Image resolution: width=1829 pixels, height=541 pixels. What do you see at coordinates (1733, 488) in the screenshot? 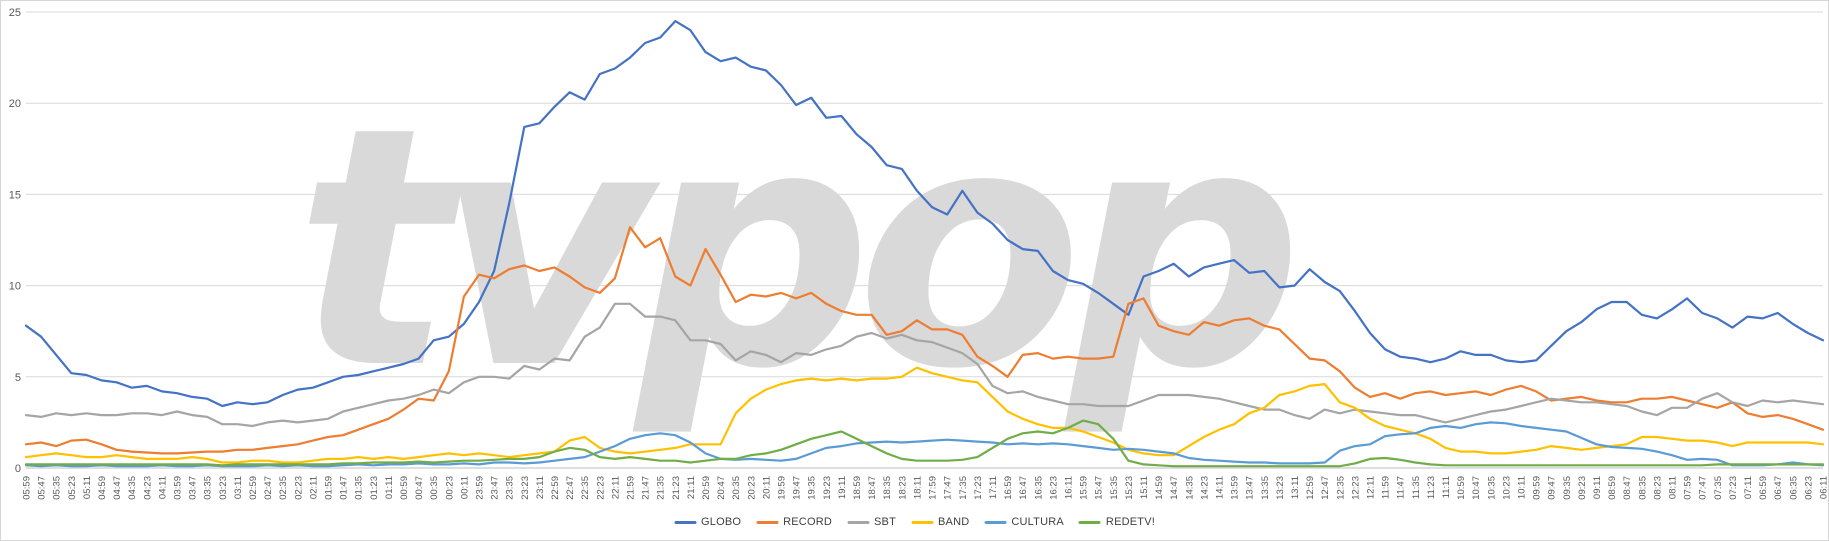
I see `x-axis-tick-label: 07:23` at bounding box center [1733, 488].